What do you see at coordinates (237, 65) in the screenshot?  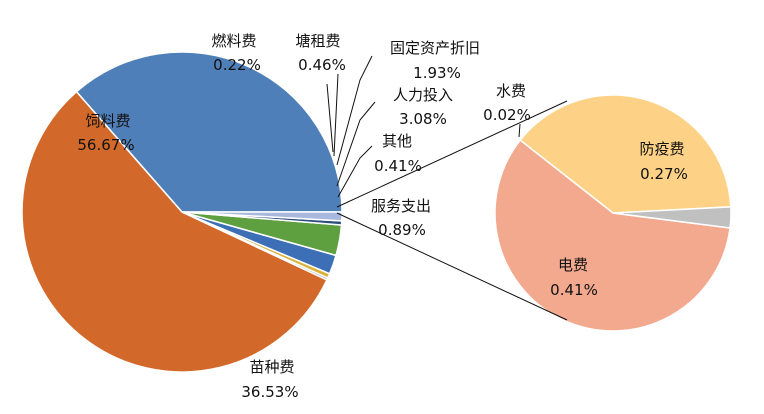 I see `main-label-燃料费-value: 0.22%` at bounding box center [237, 65].